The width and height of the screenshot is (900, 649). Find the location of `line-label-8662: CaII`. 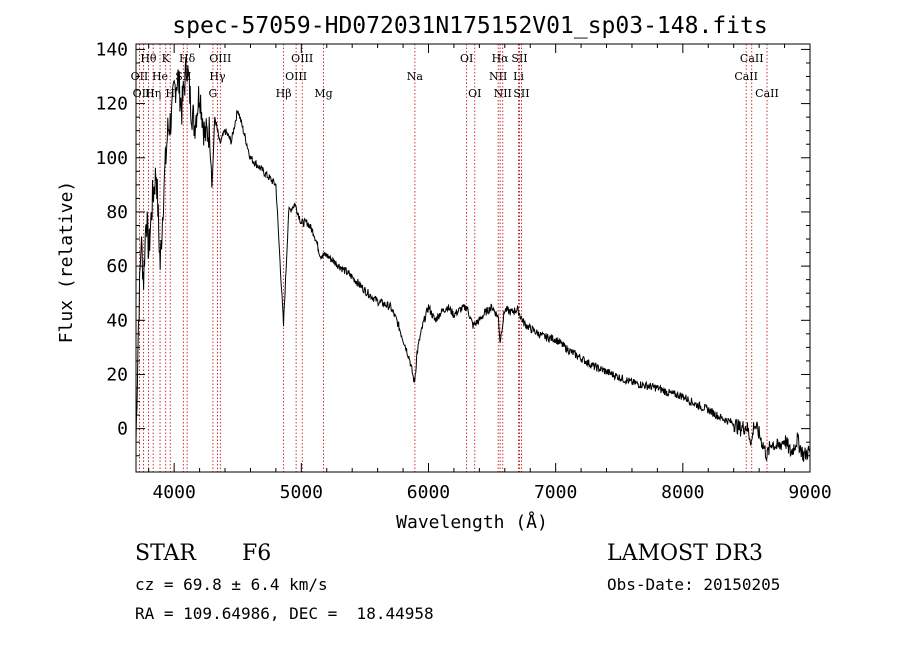

line-label-8662: CaII is located at coordinates (767, 93).